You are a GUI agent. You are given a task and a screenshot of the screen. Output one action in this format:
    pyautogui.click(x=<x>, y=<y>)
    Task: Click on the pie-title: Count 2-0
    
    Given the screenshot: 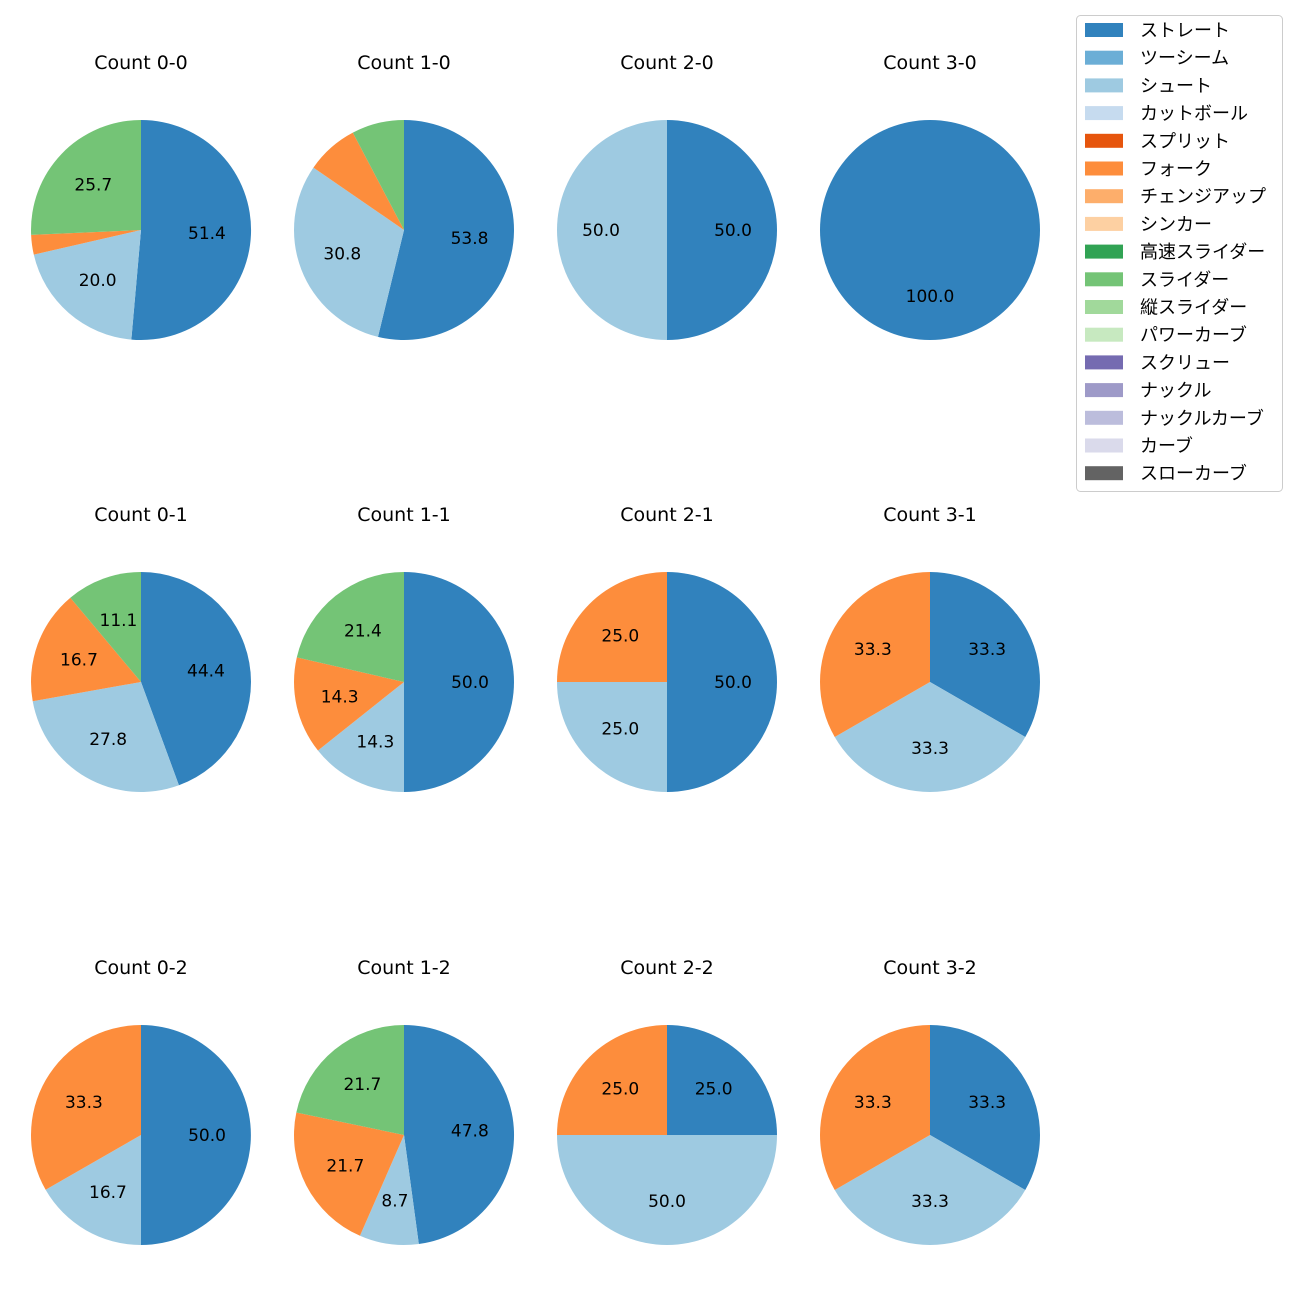 What is the action you would take?
    pyautogui.click(x=667, y=63)
    